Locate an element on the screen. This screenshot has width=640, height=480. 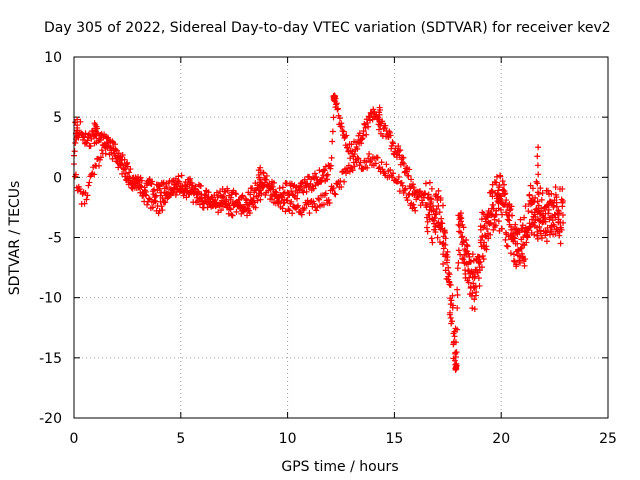
x-tick-label: 10 is located at coordinates (288, 439).